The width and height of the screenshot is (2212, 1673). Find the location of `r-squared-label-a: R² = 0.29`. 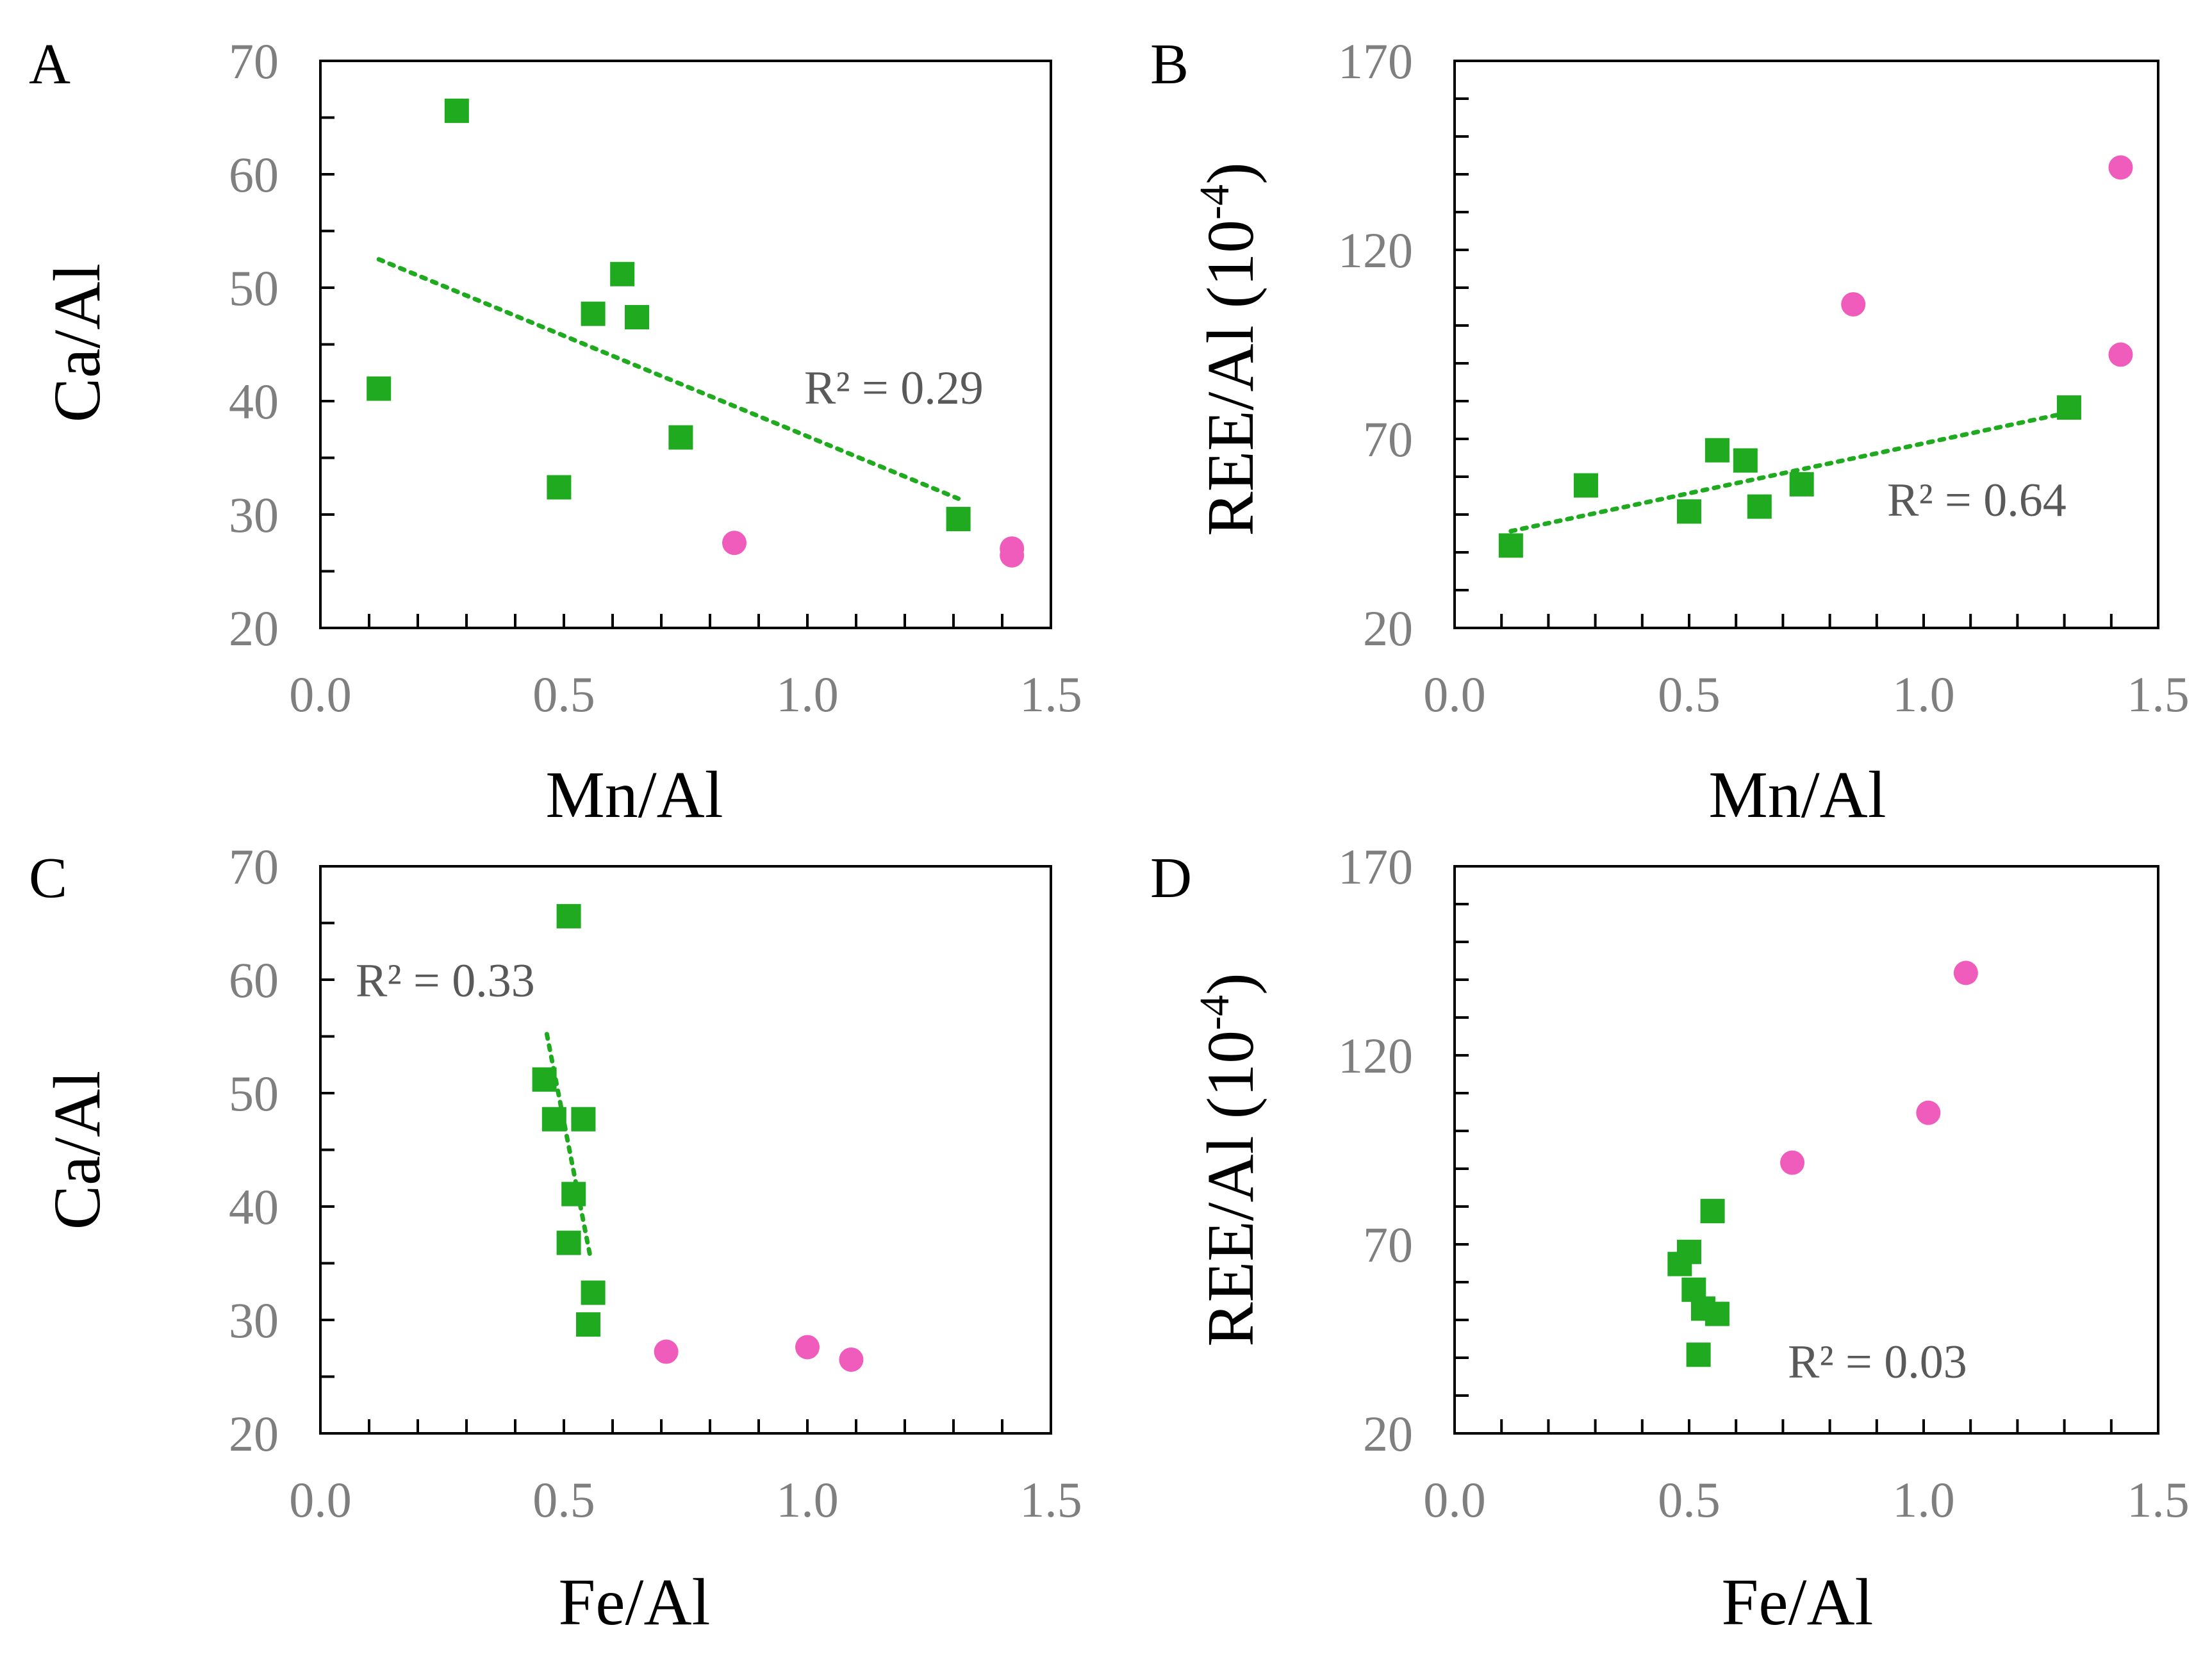

r-squared-label-a: R² = 0.29 is located at coordinates (894, 389).